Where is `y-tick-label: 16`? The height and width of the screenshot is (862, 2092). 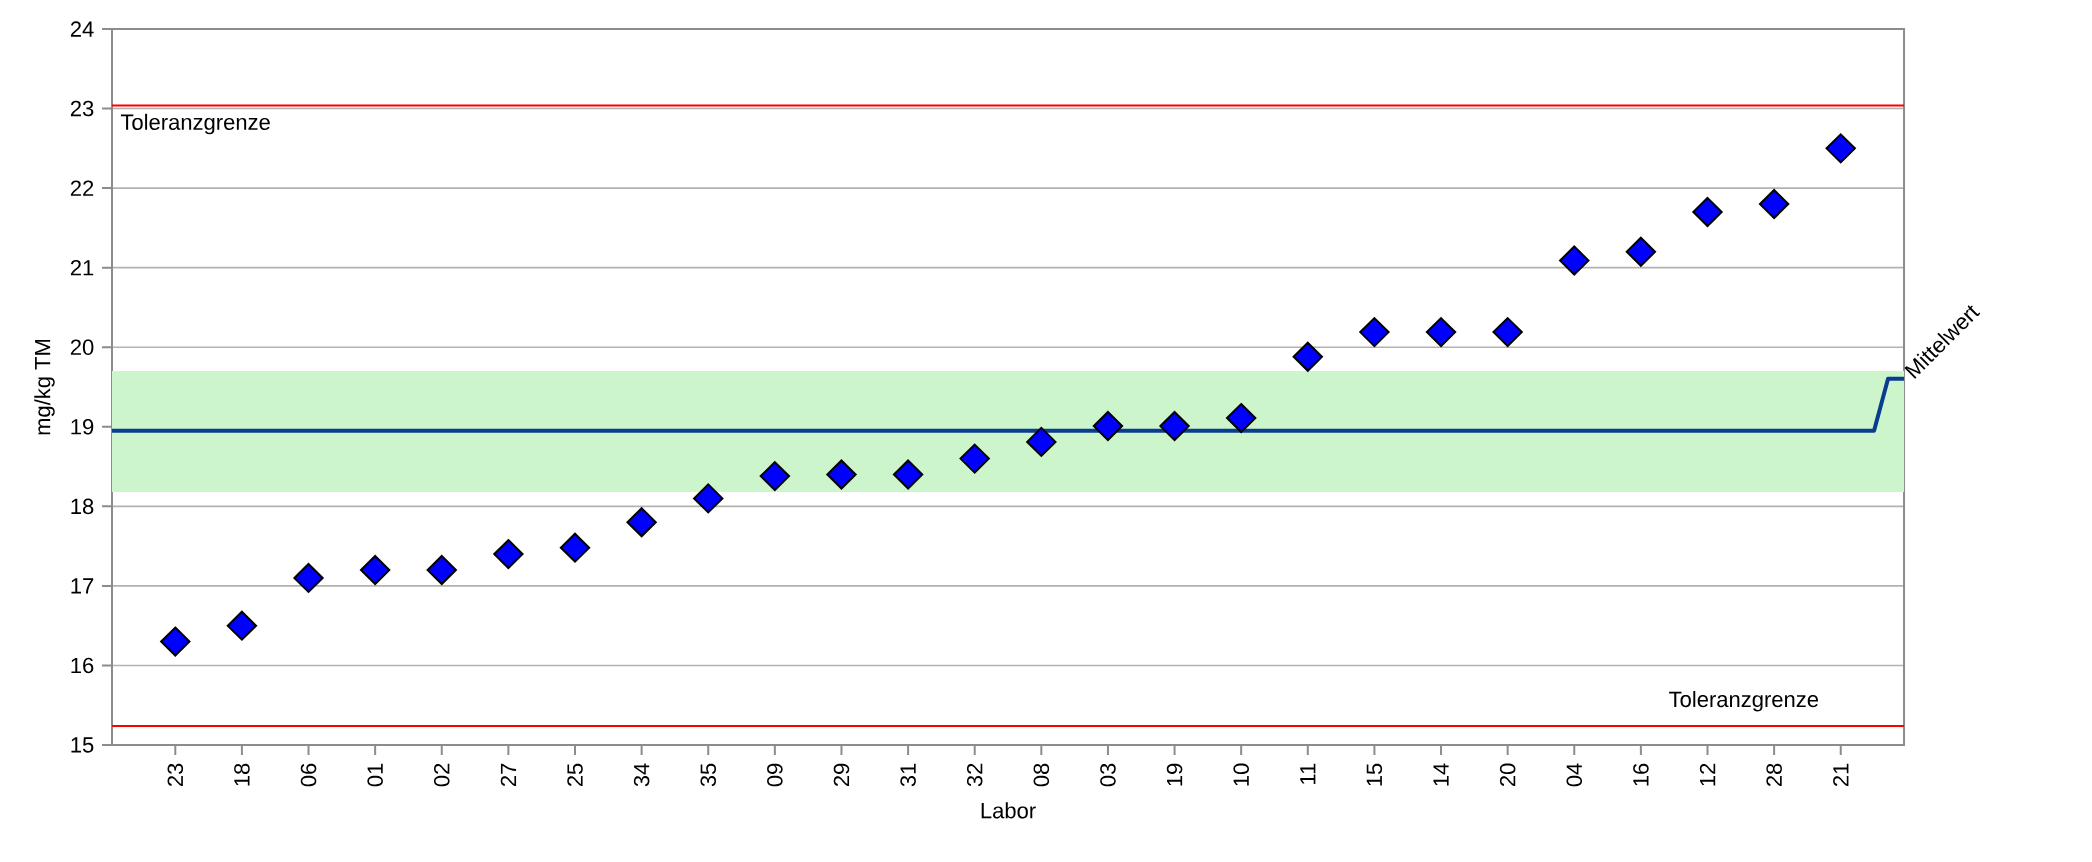 y-tick-label: 16 is located at coordinates (82, 665).